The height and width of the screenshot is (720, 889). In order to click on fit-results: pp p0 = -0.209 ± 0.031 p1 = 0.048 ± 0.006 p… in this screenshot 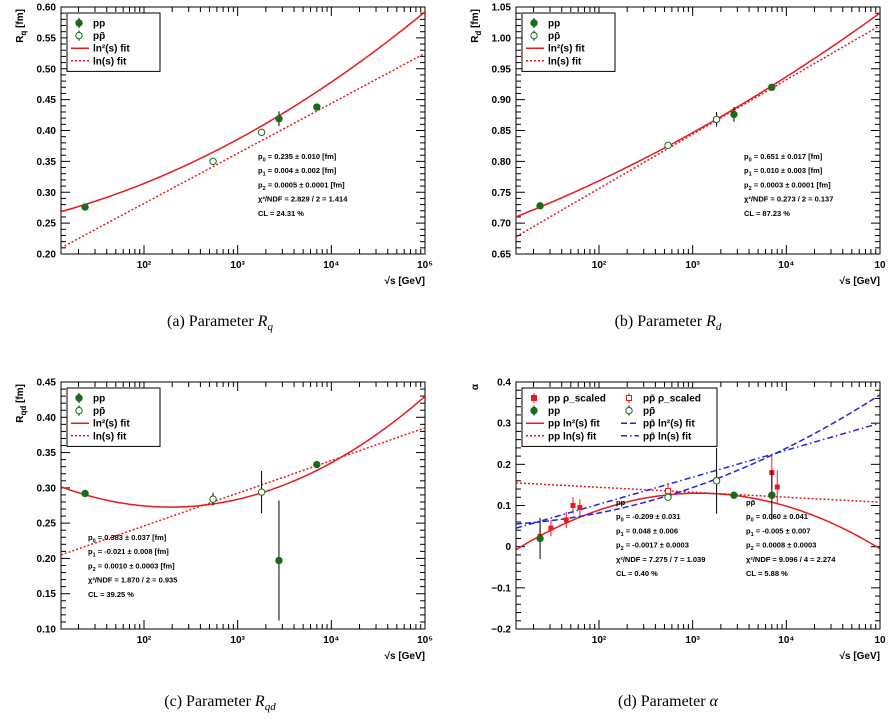, I will do `click(660, 538)`.